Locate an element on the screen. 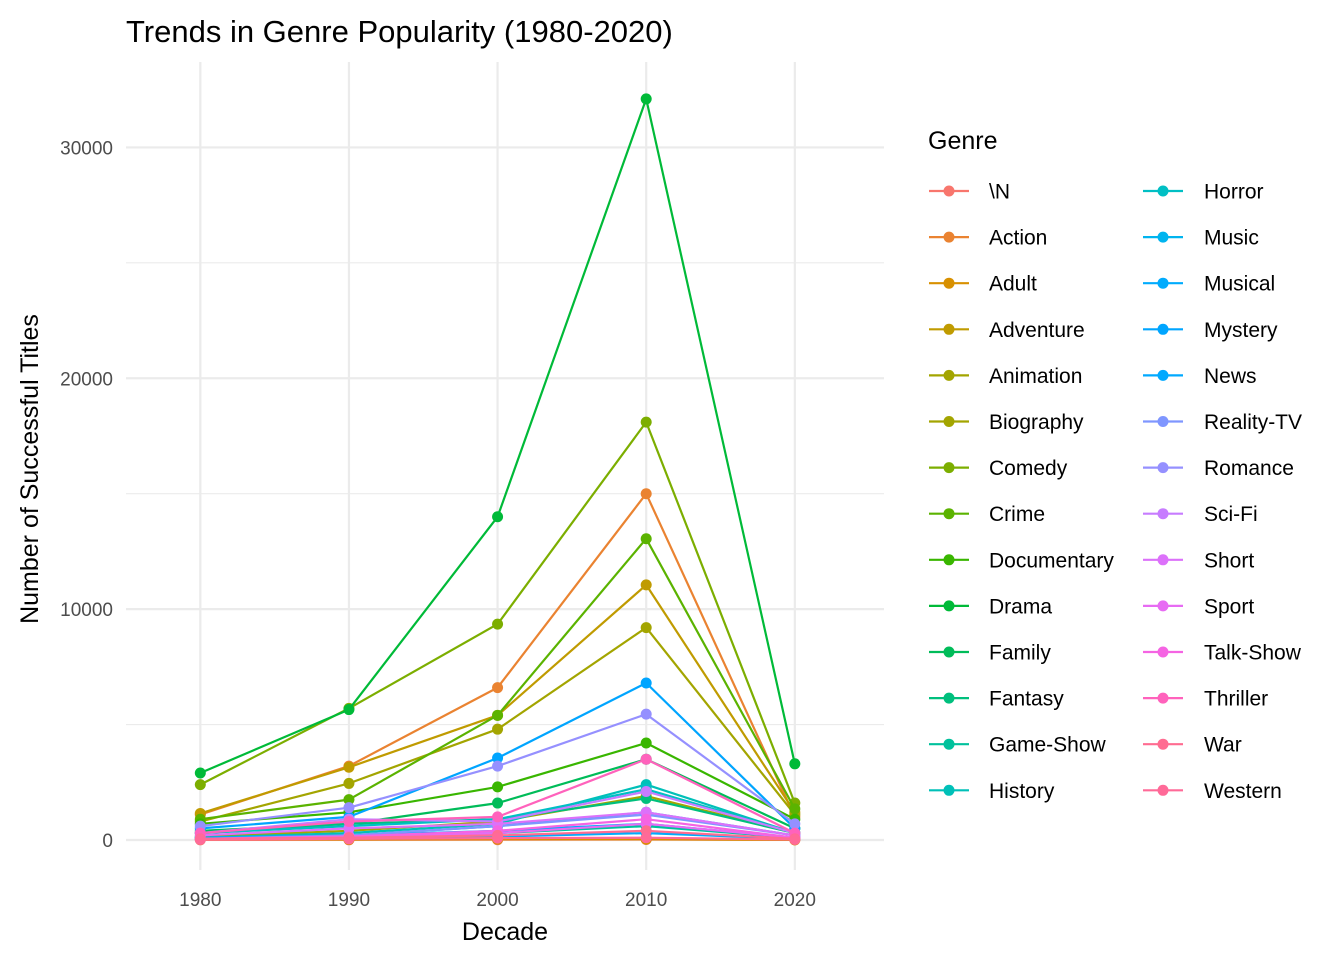  legend-item: Fantasy is located at coordinates (996, 699).